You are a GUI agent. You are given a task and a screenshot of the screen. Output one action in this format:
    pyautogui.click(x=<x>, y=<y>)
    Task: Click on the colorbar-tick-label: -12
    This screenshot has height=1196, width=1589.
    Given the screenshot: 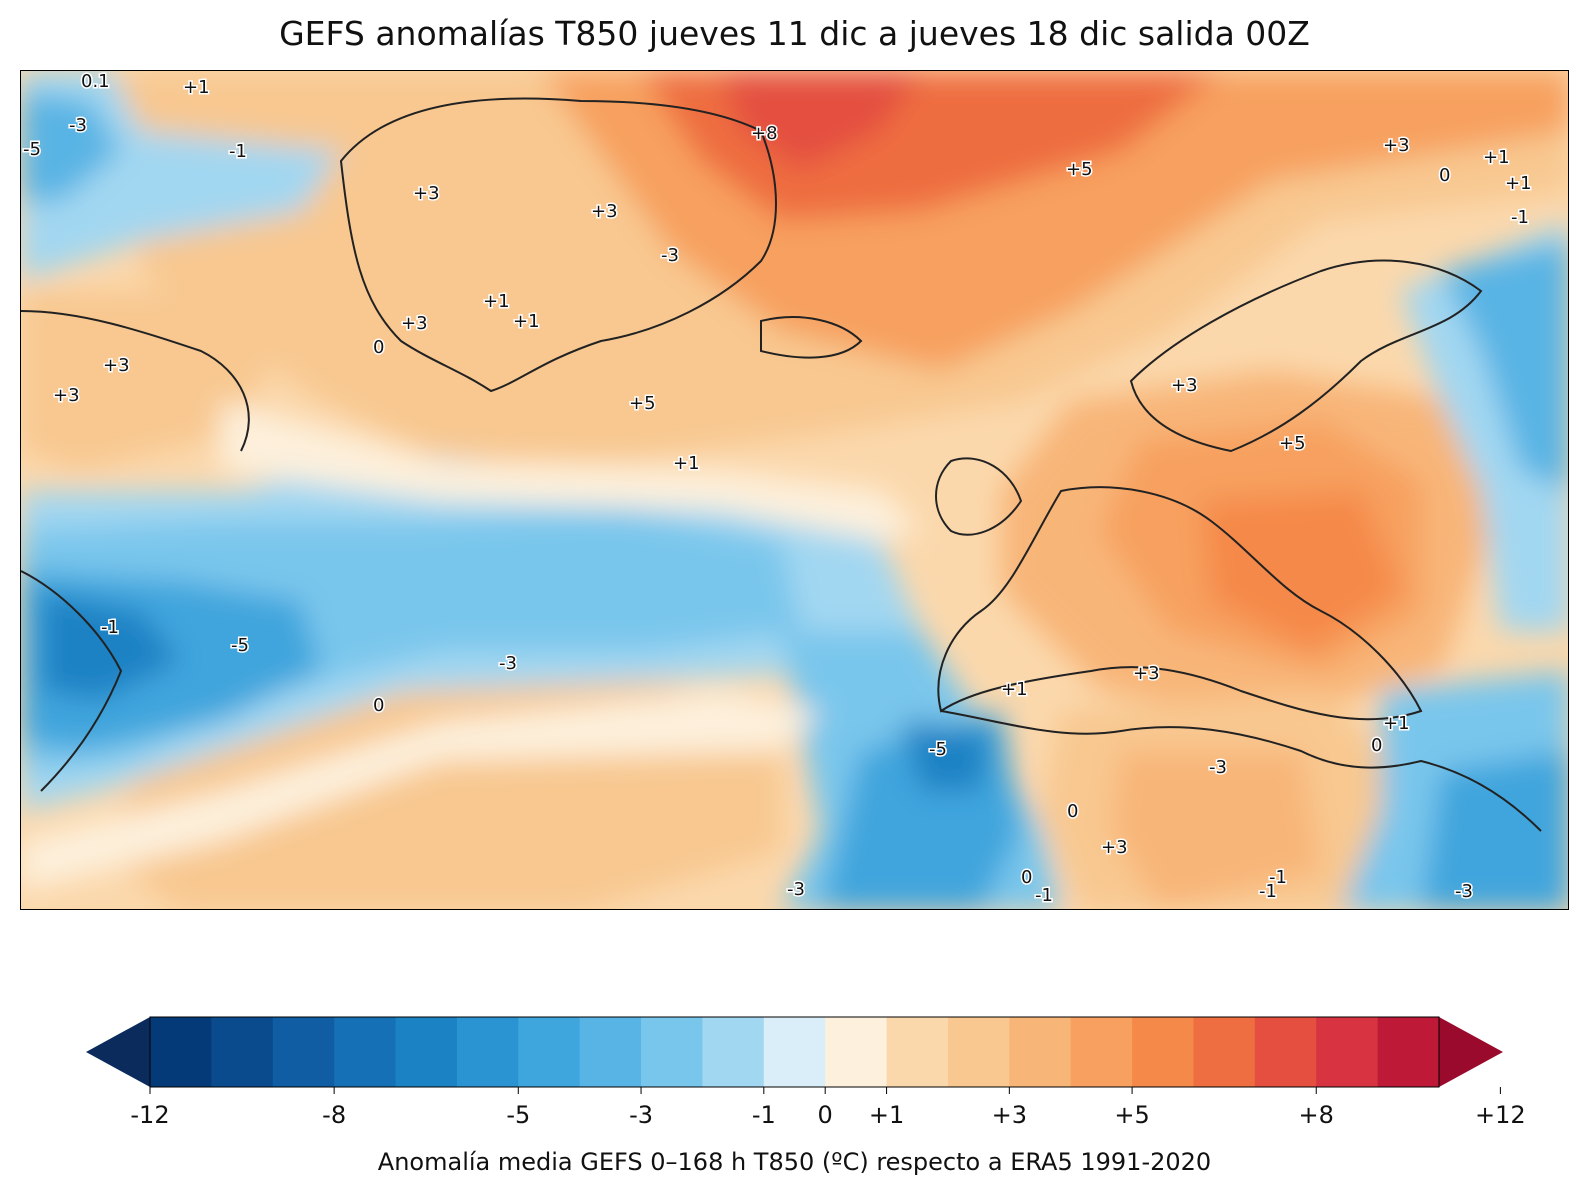 What is the action you would take?
    pyautogui.click(x=149, y=1115)
    